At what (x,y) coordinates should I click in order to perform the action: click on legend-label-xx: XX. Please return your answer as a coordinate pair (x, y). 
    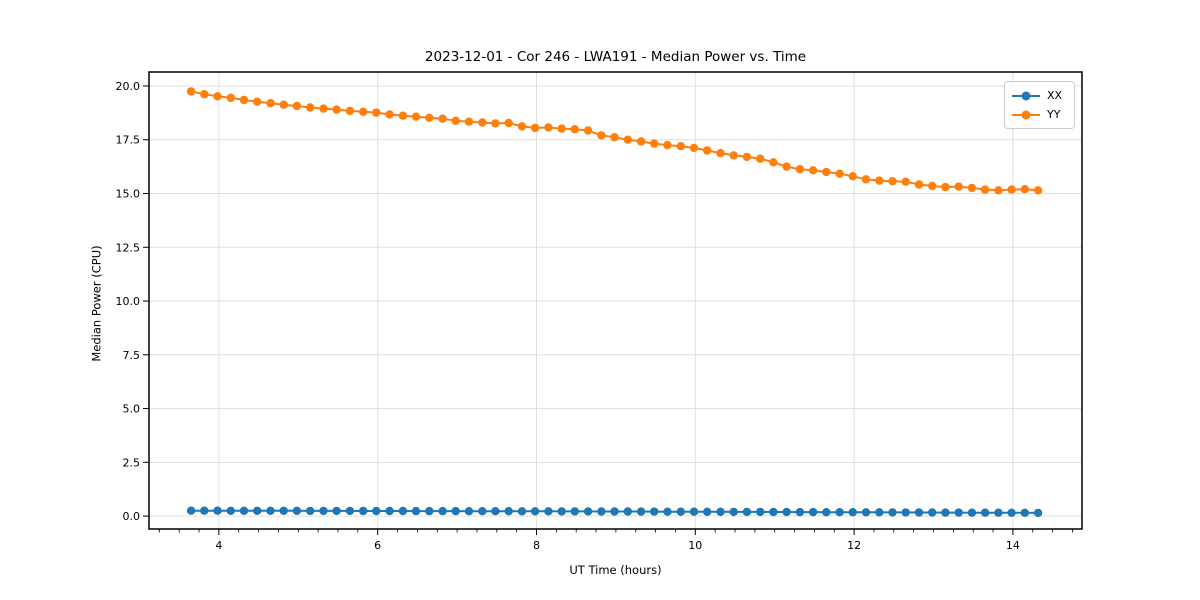
    Looking at the image, I should click on (1055, 95).